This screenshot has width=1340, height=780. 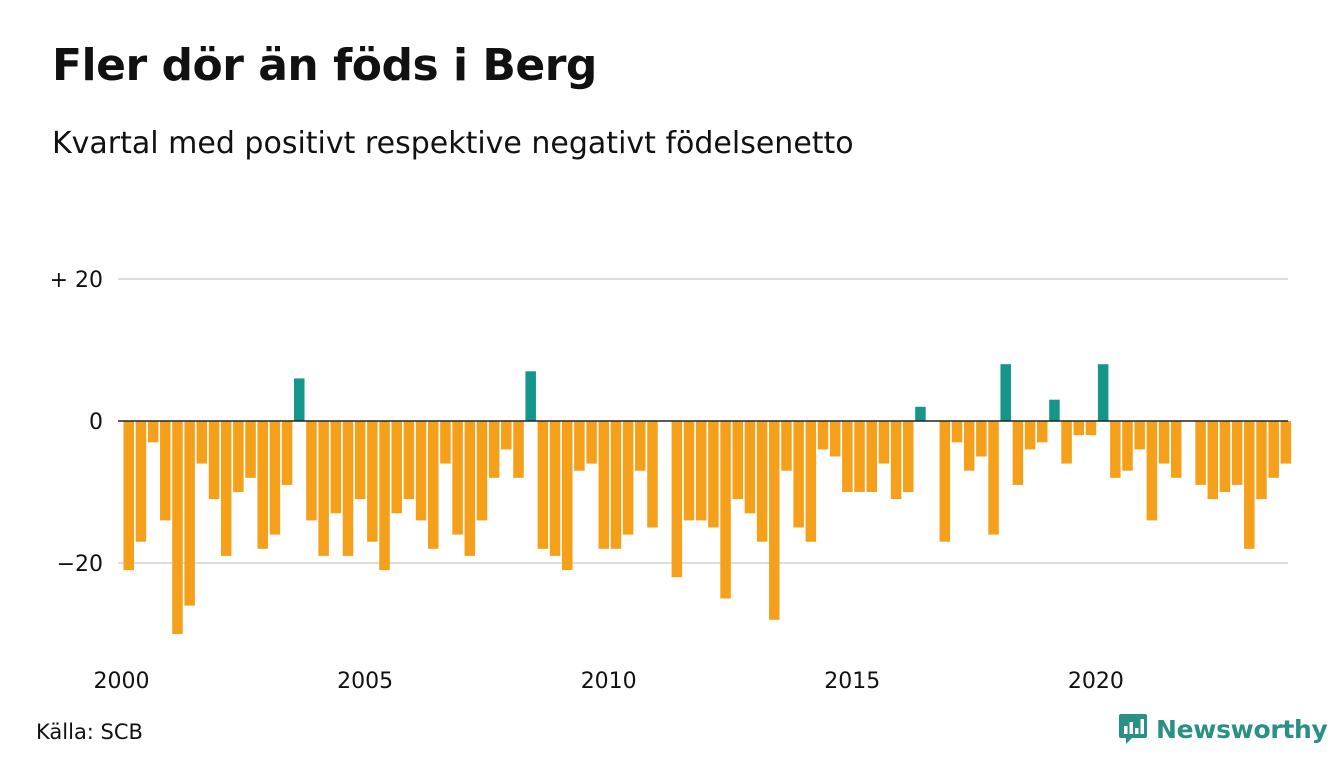 I want to click on x-tick-label: 2020, so click(x=1096, y=681).